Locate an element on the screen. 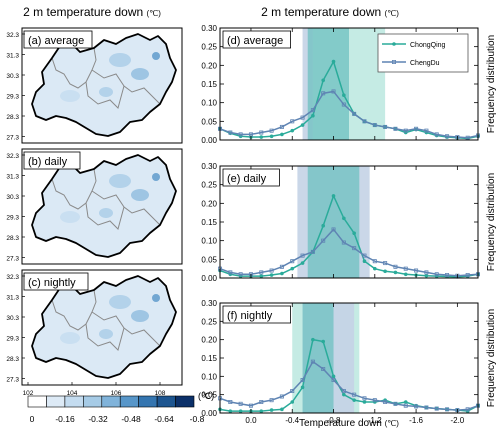 This screenshot has height=428, width=500. map-region is located at coordinates (104, 85).